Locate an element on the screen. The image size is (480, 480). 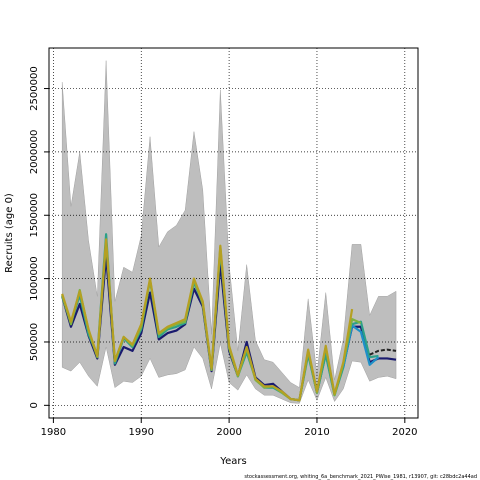
y-tick-label: 2500000 is located at coordinates (34, 88).